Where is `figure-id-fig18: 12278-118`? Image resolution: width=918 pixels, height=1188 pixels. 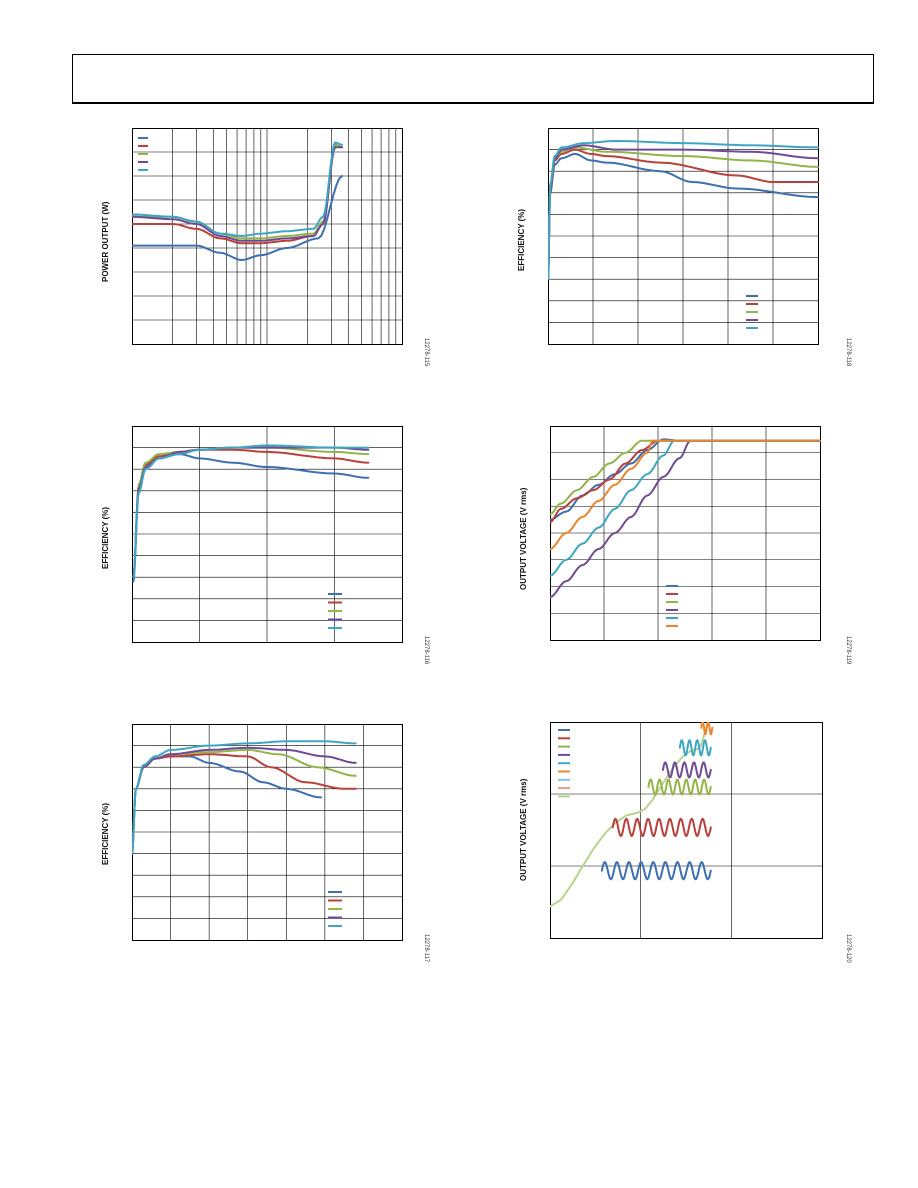 figure-id-fig18: 12278-118 is located at coordinates (848, 352).